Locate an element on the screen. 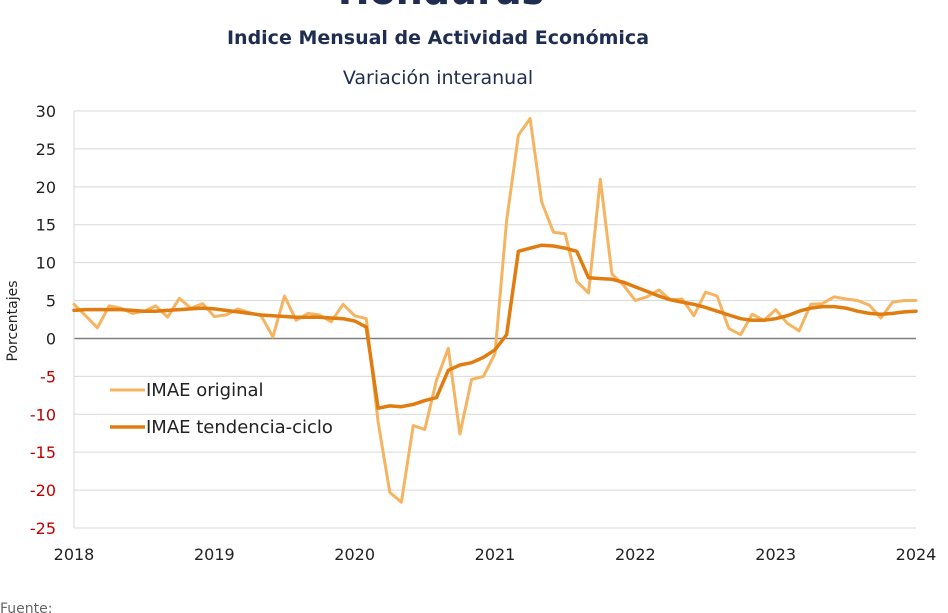 This screenshot has height=613, width=948. y-tick-label: -10 is located at coordinates (43, 414).